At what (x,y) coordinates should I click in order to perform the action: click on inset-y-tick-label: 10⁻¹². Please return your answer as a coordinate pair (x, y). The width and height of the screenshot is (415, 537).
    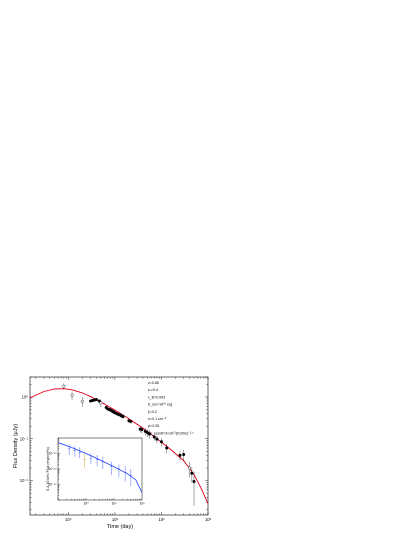
    Looking at the image, I should click on (53, 454).